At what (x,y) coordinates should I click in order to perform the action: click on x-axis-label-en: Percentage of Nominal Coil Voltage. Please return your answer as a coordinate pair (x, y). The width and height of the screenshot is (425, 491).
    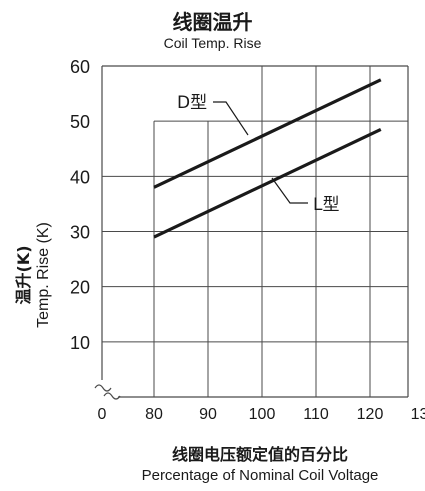
    Looking at the image, I should click on (260, 475).